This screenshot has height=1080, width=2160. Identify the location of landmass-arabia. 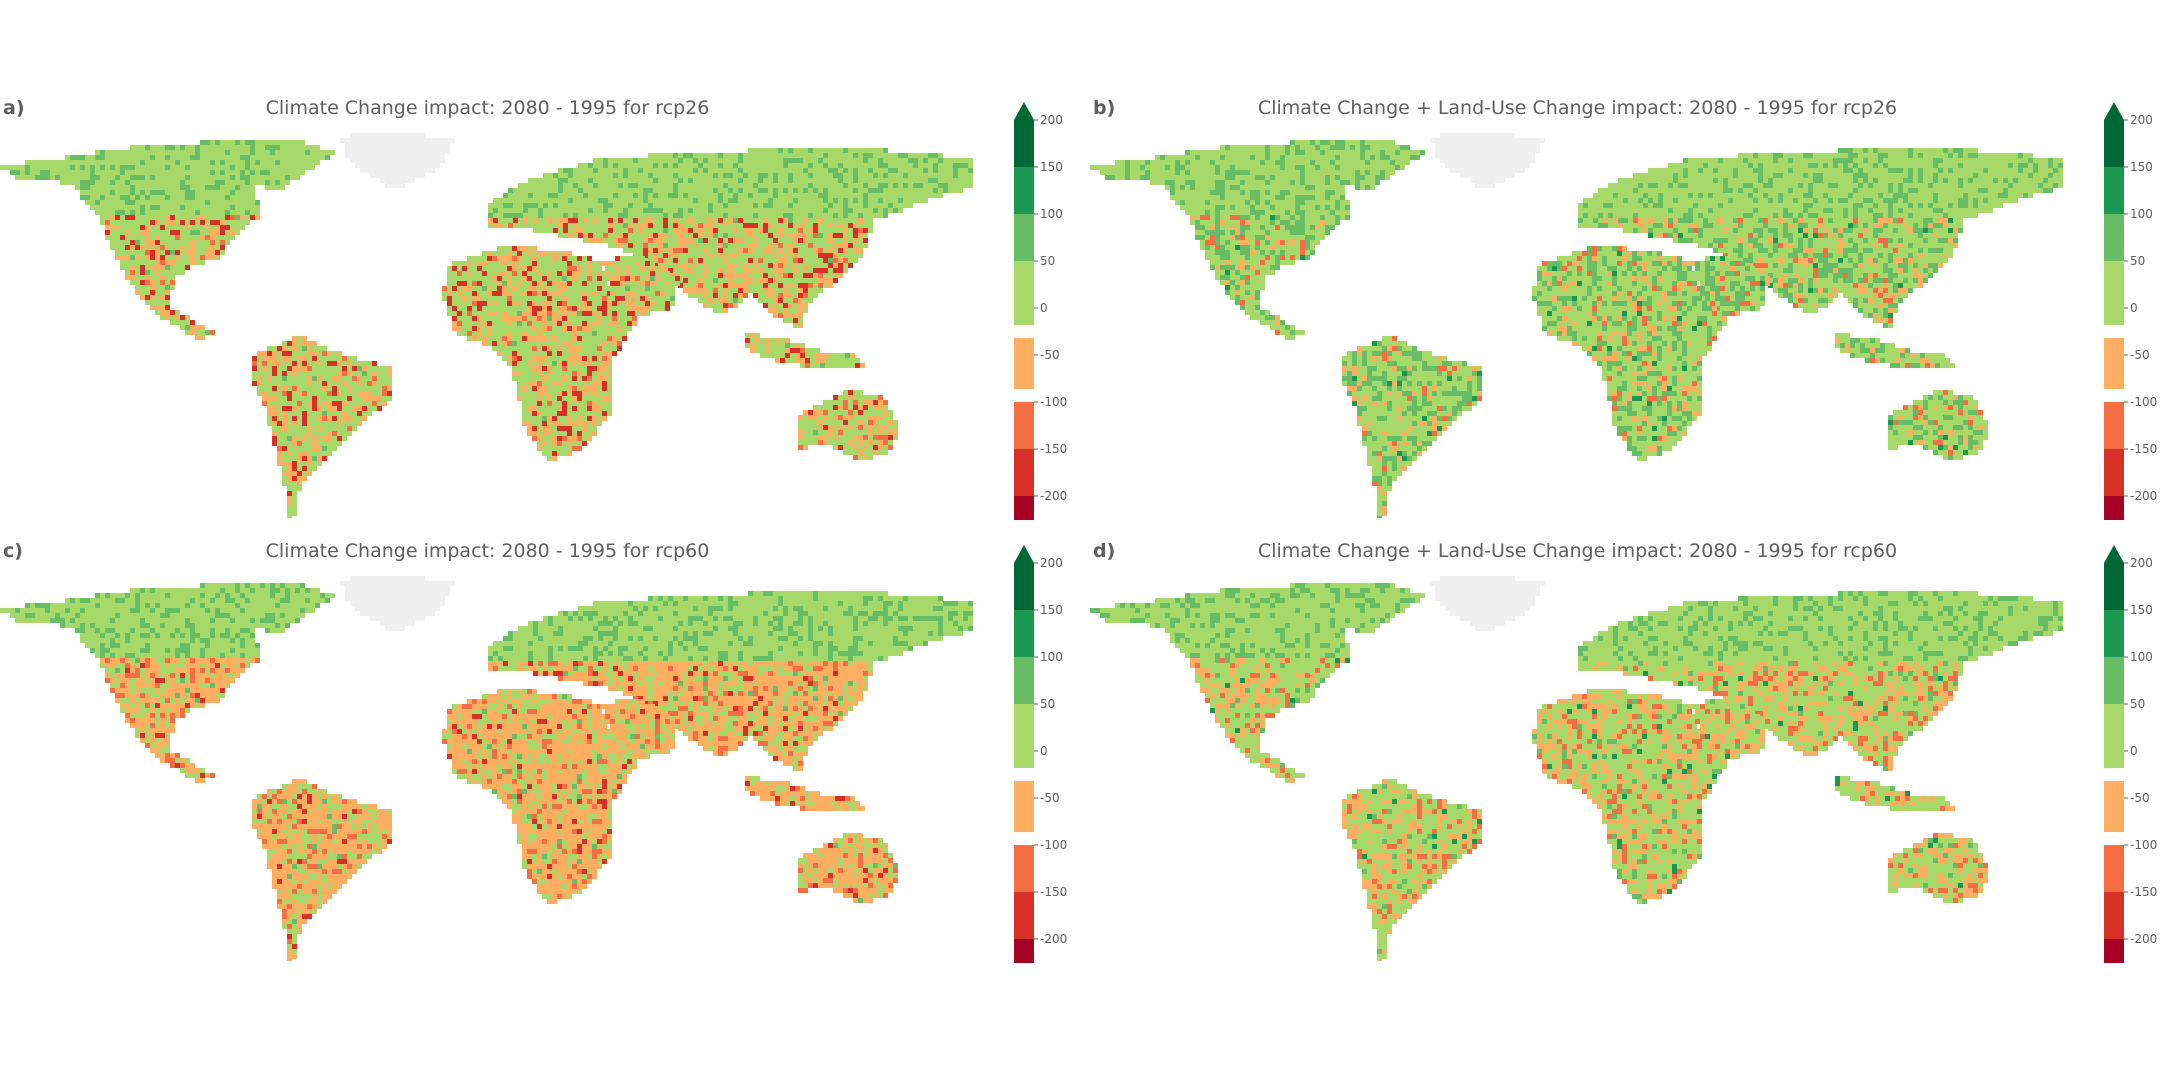
(1730, 286).